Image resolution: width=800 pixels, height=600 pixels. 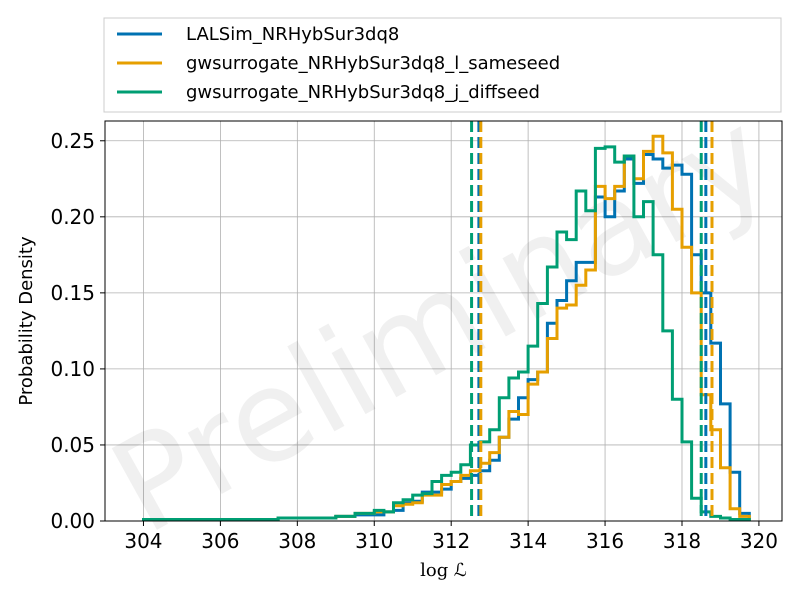 I want to click on x-tick-label: 306, so click(x=220, y=541).